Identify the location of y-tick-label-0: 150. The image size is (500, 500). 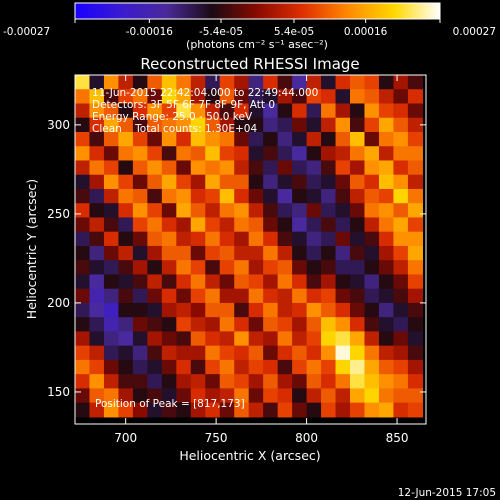
(58, 392).